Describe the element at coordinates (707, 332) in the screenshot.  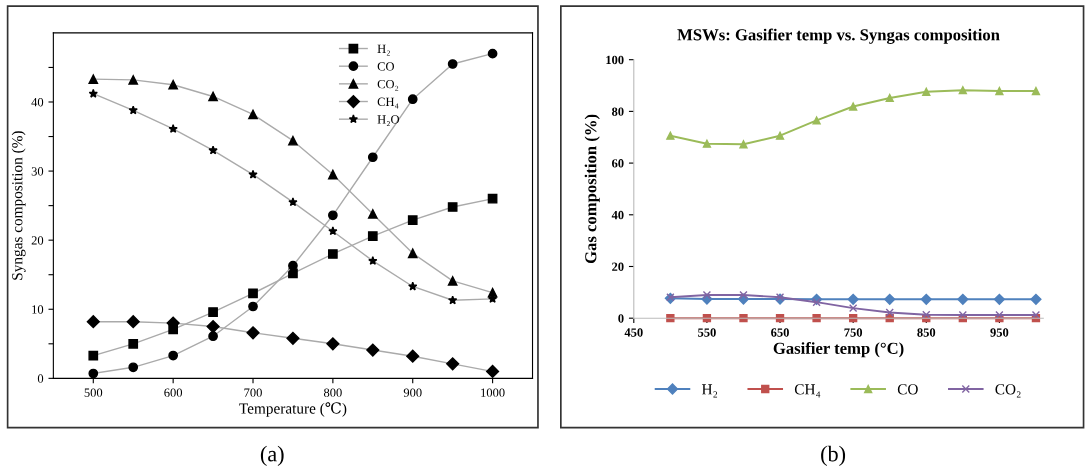
I see `x-tick-label: 550` at that location.